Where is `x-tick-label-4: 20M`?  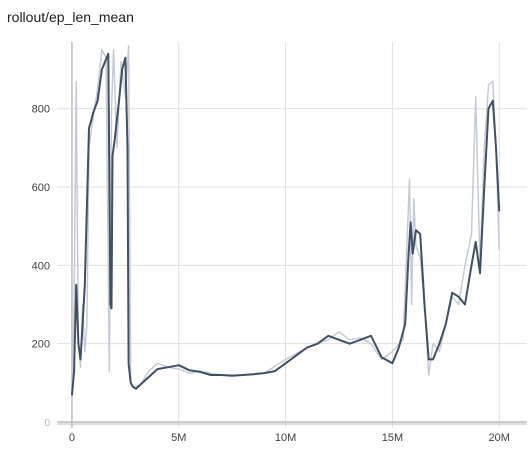
x-tick-label-4: 20M is located at coordinates (499, 438).